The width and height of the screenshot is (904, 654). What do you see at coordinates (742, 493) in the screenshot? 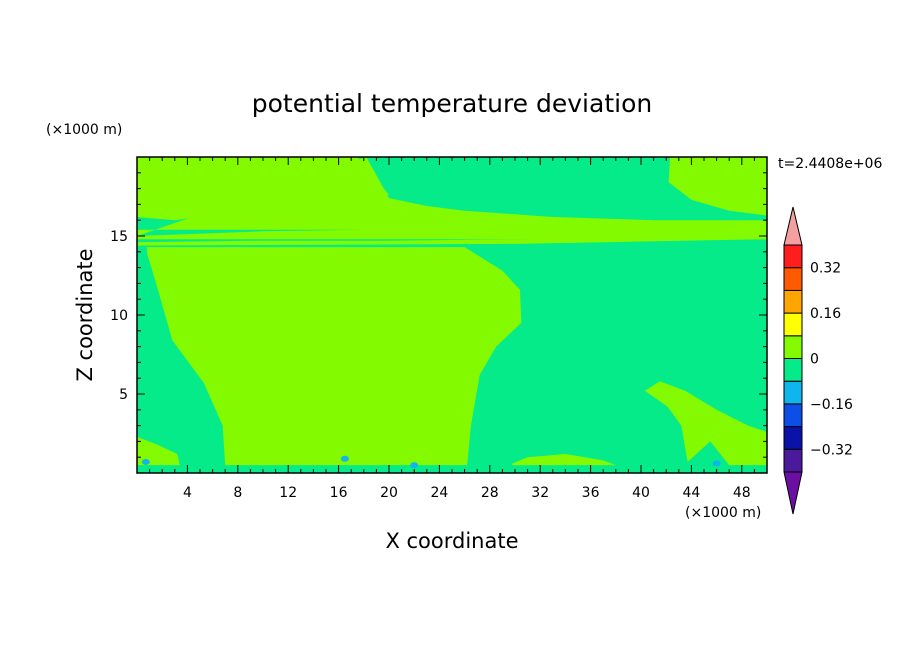
I see `x-tick-label: 48` at bounding box center [742, 493].